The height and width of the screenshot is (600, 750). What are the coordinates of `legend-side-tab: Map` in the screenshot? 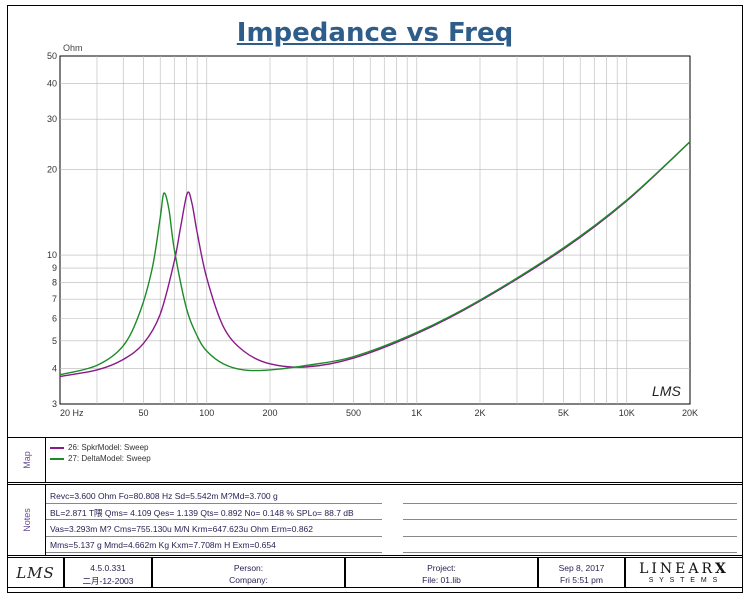 It's located at (27, 460).